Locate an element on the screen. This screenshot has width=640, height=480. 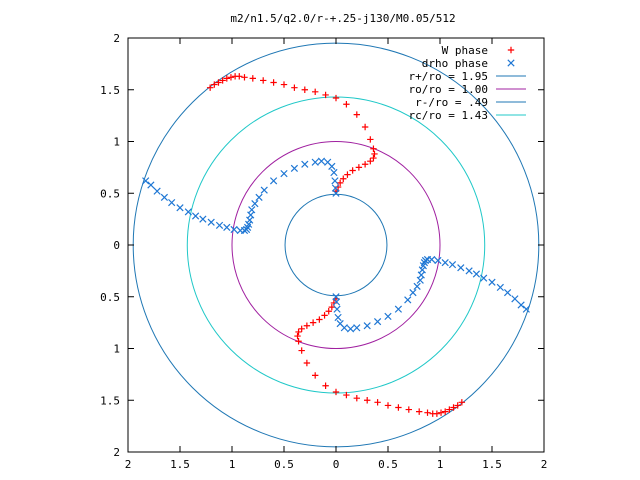
x-tick-label: 1.5 is located at coordinates (180, 464).